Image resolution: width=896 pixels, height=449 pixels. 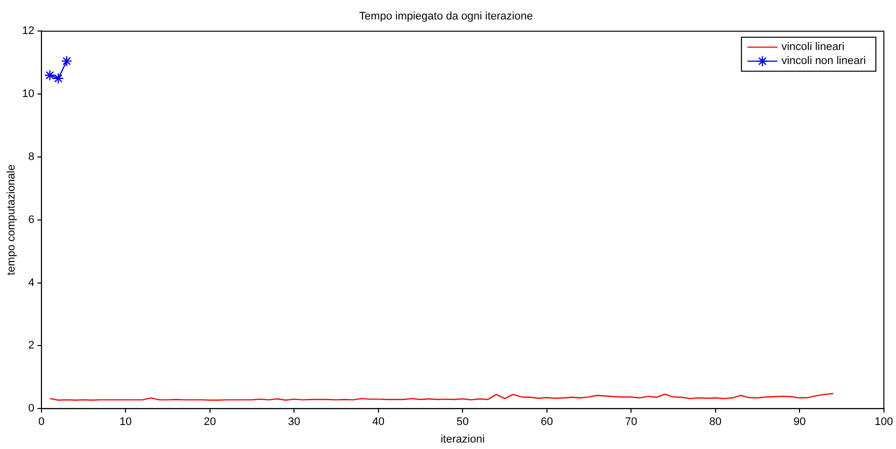 I want to click on y-tick-label: 6, so click(x=31, y=220).